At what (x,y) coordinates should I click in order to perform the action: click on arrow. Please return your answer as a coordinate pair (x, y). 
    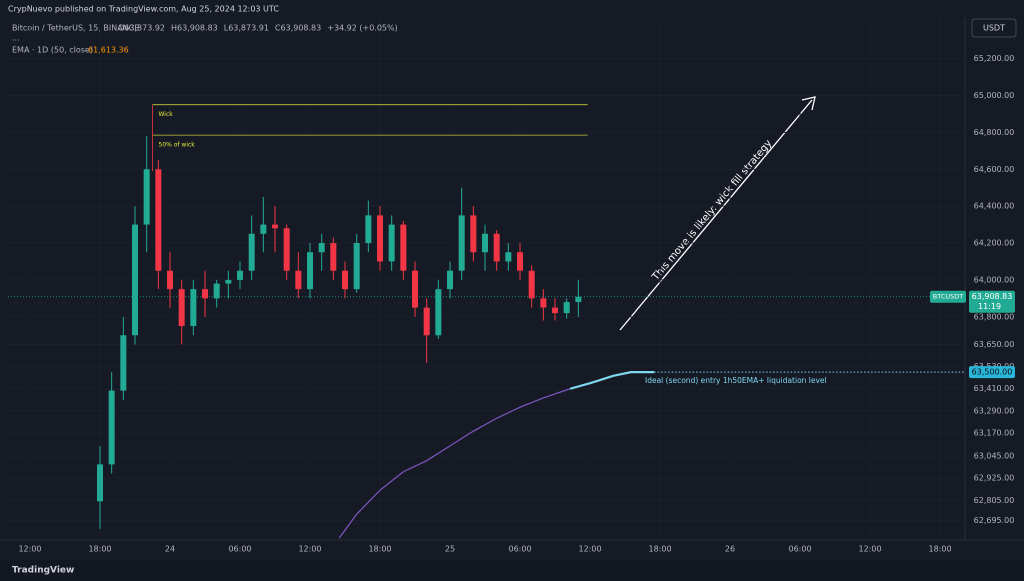
    Looking at the image, I should click on (716, 215).